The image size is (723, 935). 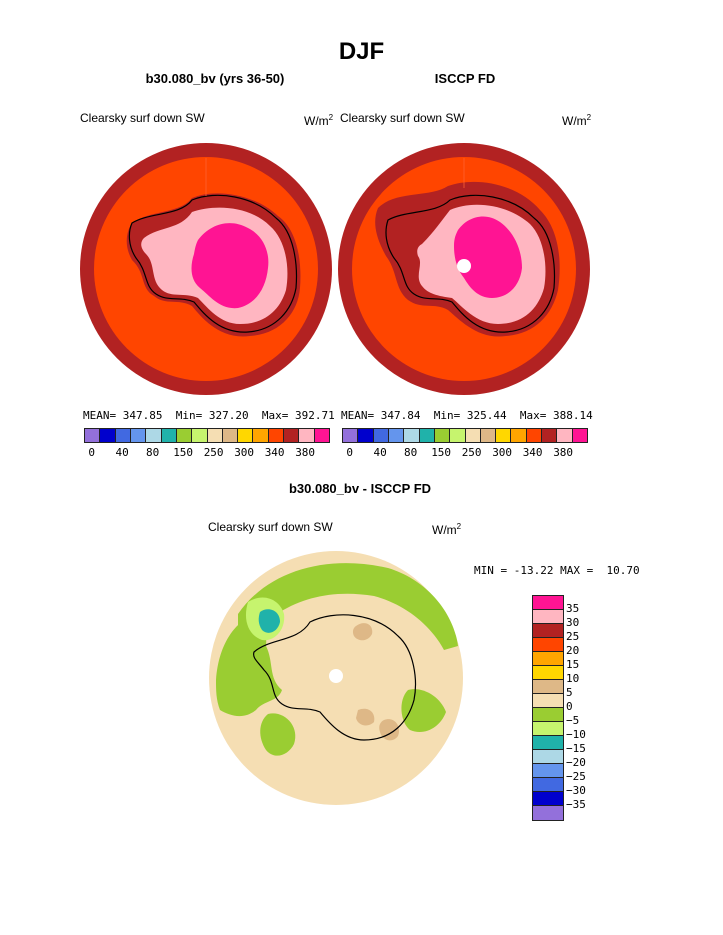 I want to click on right-colorbar, so click(x=465, y=435).